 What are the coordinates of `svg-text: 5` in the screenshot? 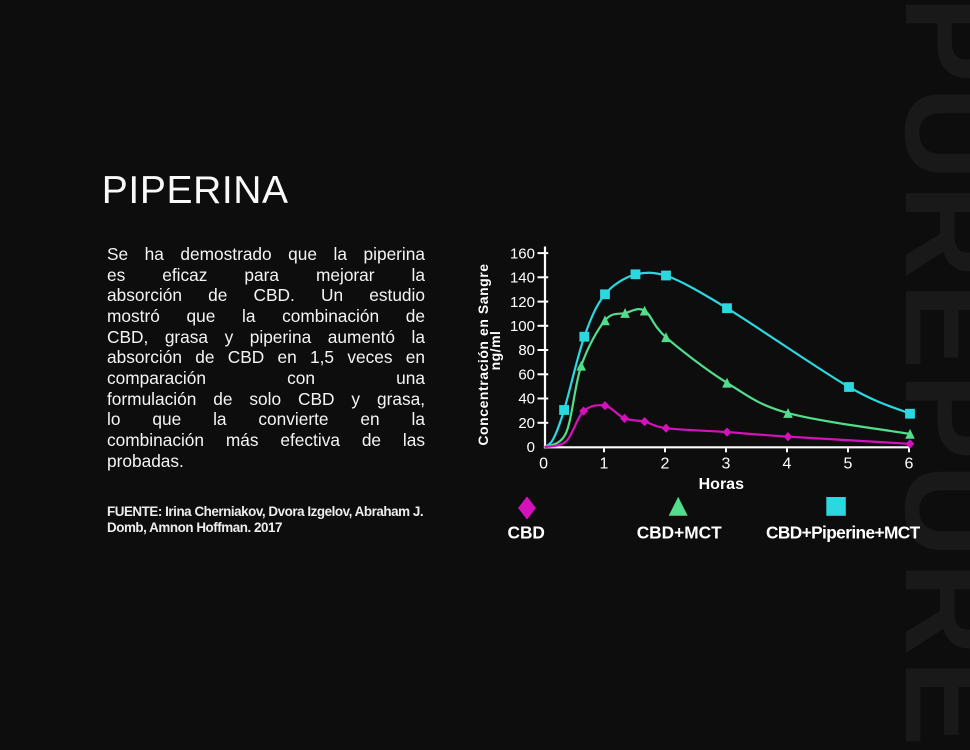 It's located at (848, 464).